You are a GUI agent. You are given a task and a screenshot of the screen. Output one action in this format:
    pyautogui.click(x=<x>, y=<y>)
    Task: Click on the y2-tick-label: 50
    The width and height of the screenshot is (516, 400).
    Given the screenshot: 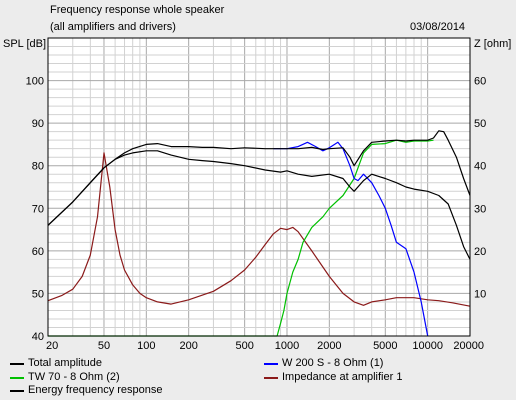 What is the action you would take?
    pyautogui.click(x=480, y=124)
    